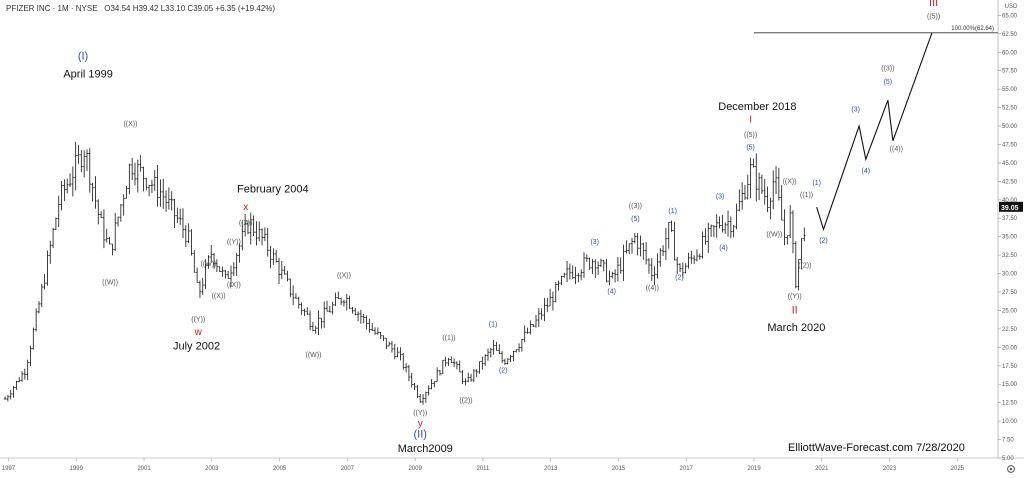 The image size is (1024, 478). I want to click on wave-label: x, so click(245, 207).